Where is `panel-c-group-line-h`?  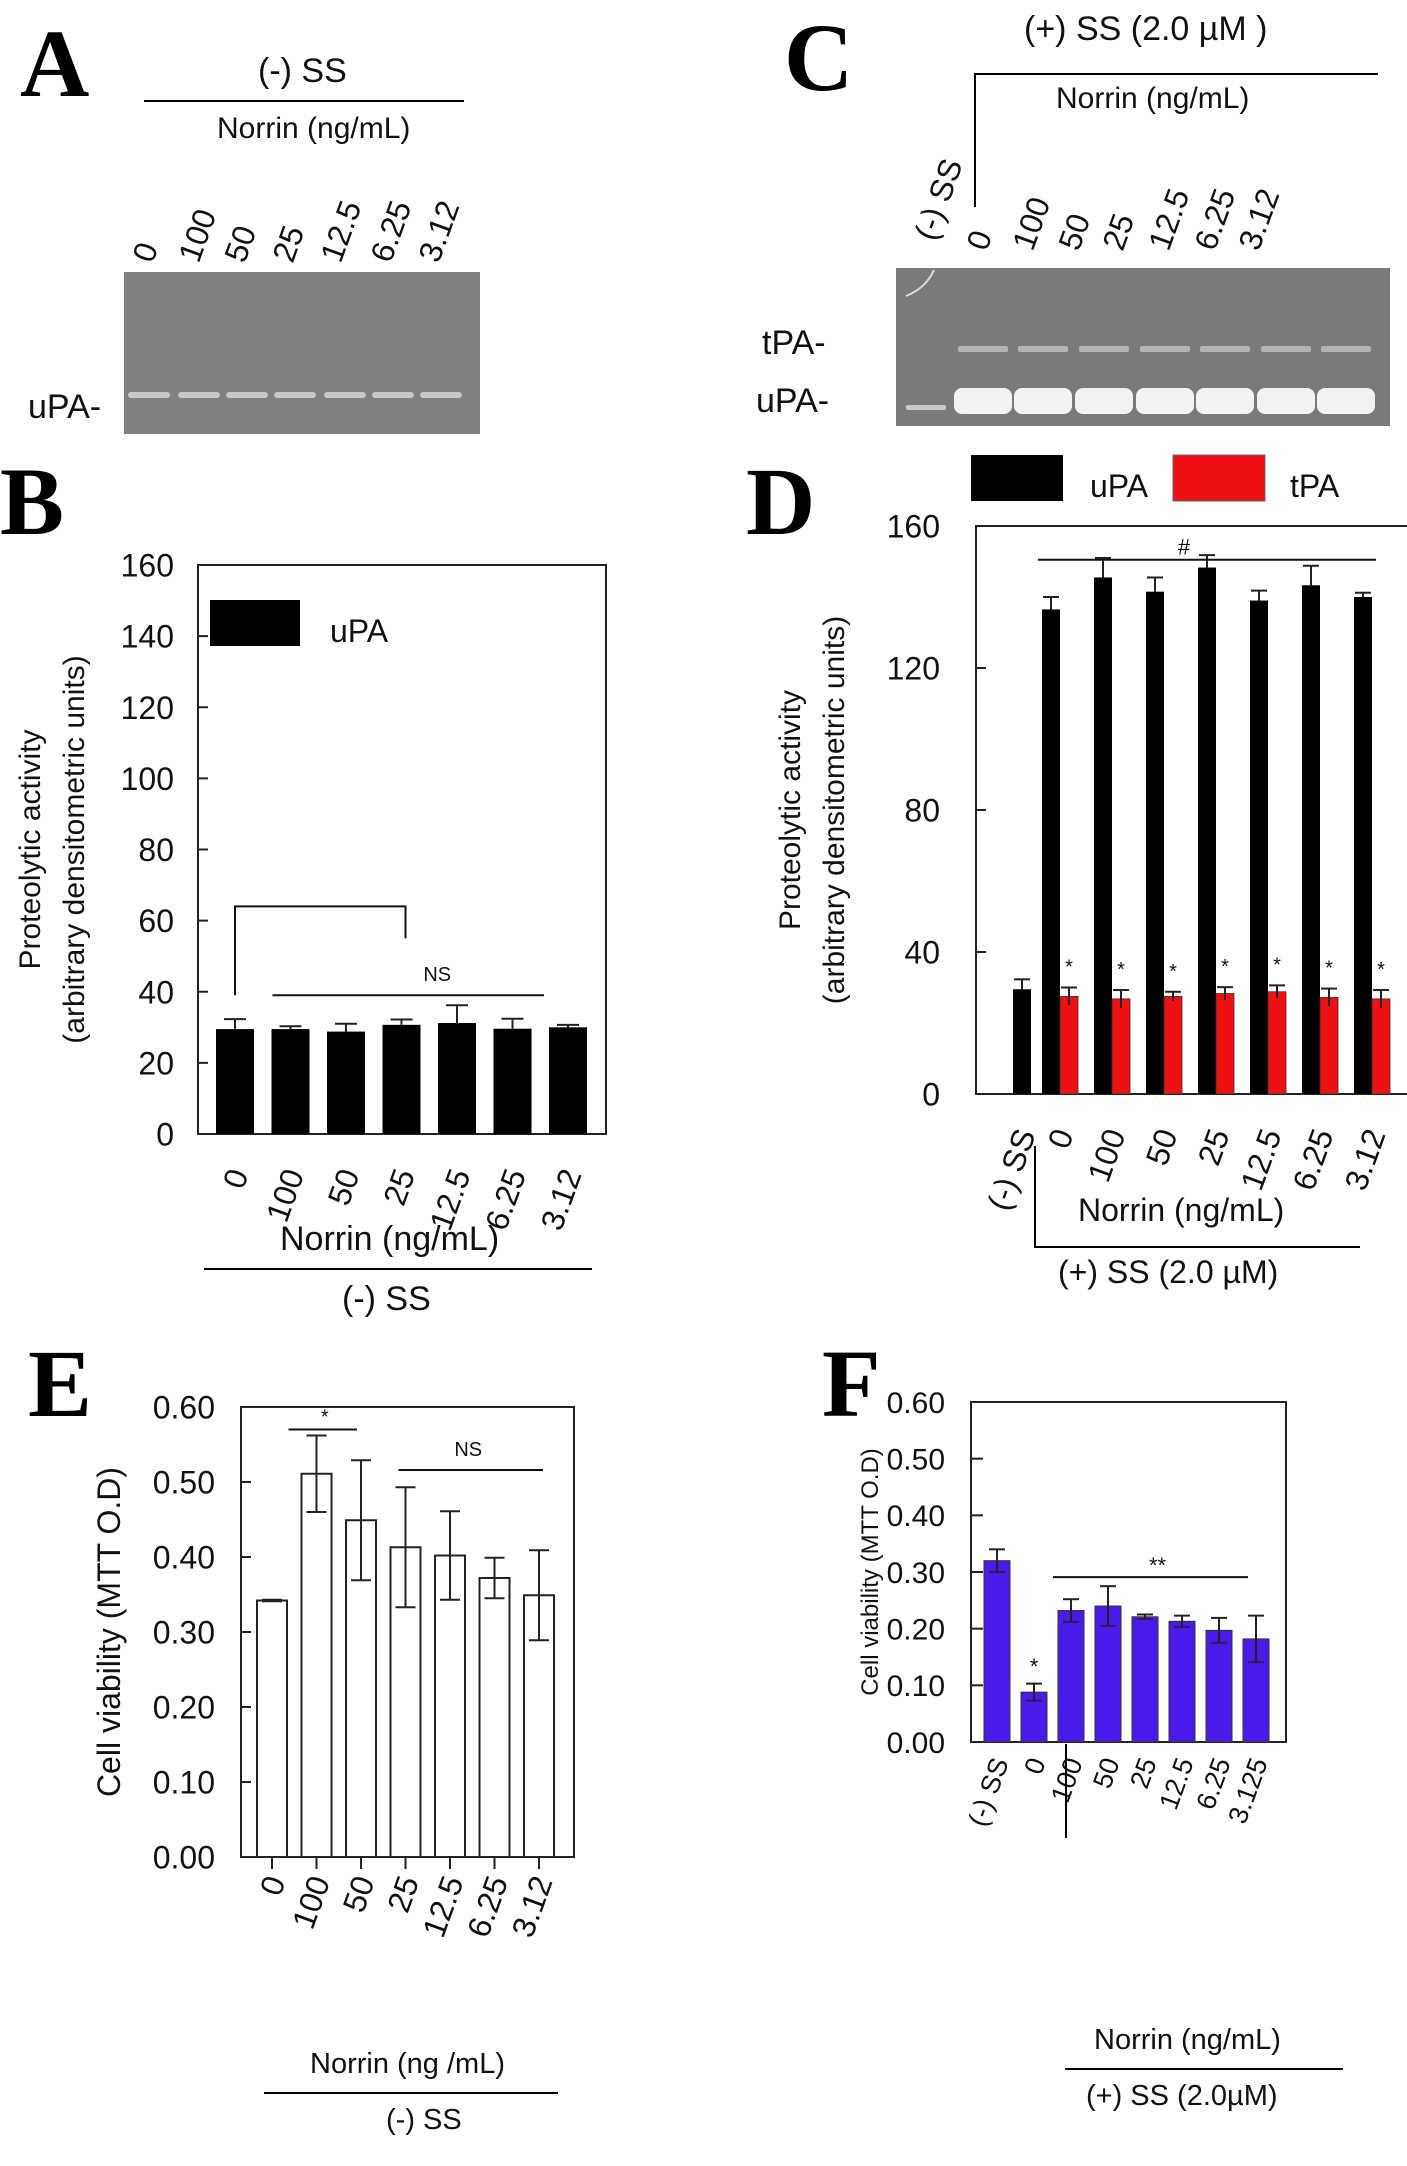
panel-c-group-line-h is located at coordinates (1176, 74).